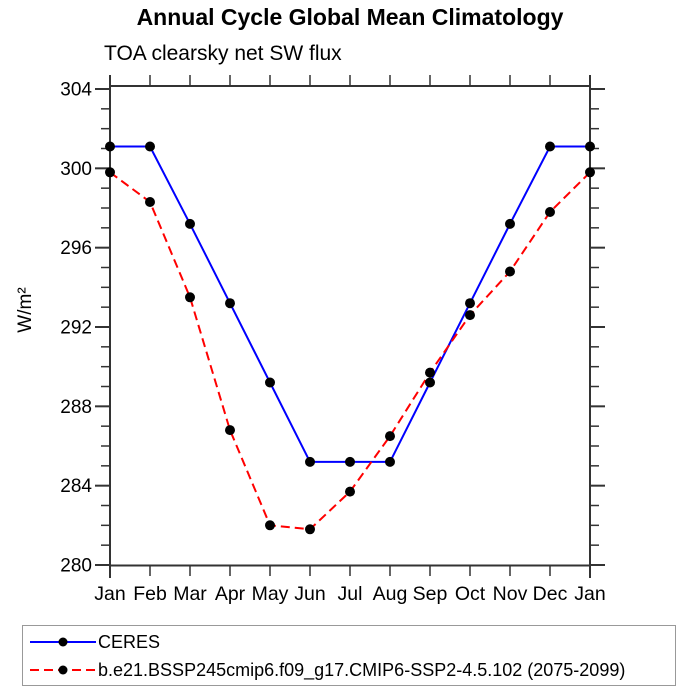 Image resolution: width=700 pixels, height=700 pixels. What do you see at coordinates (350, 17) in the screenshot?
I see `chart-title: Annual Cycle Global Mean Climatology` at bounding box center [350, 17].